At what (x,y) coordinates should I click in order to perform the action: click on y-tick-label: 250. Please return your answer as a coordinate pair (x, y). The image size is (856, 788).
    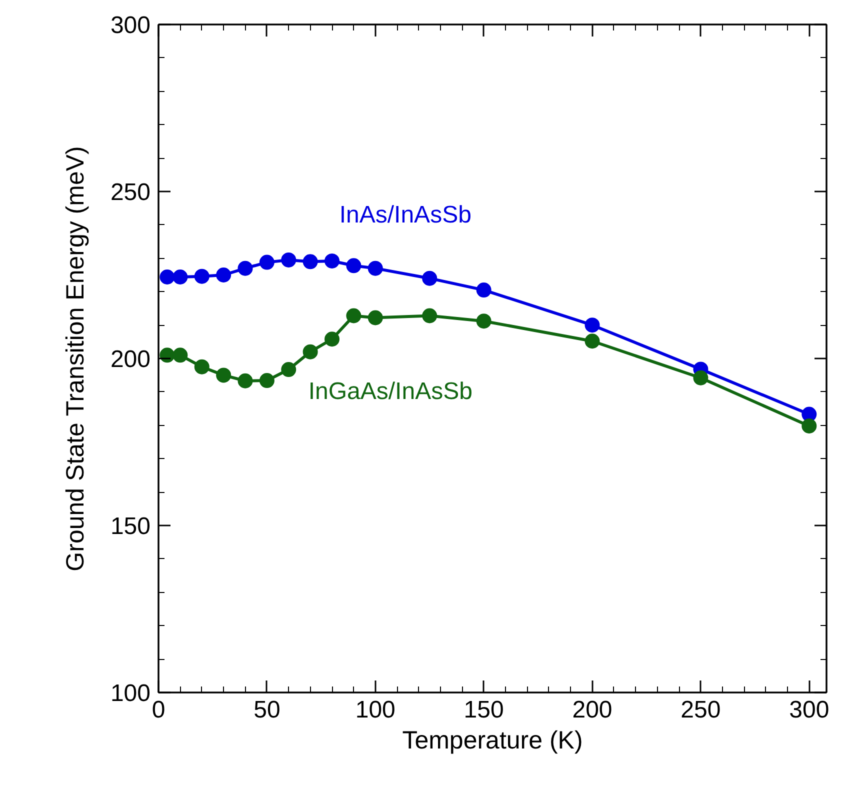
    Looking at the image, I should click on (130, 192).